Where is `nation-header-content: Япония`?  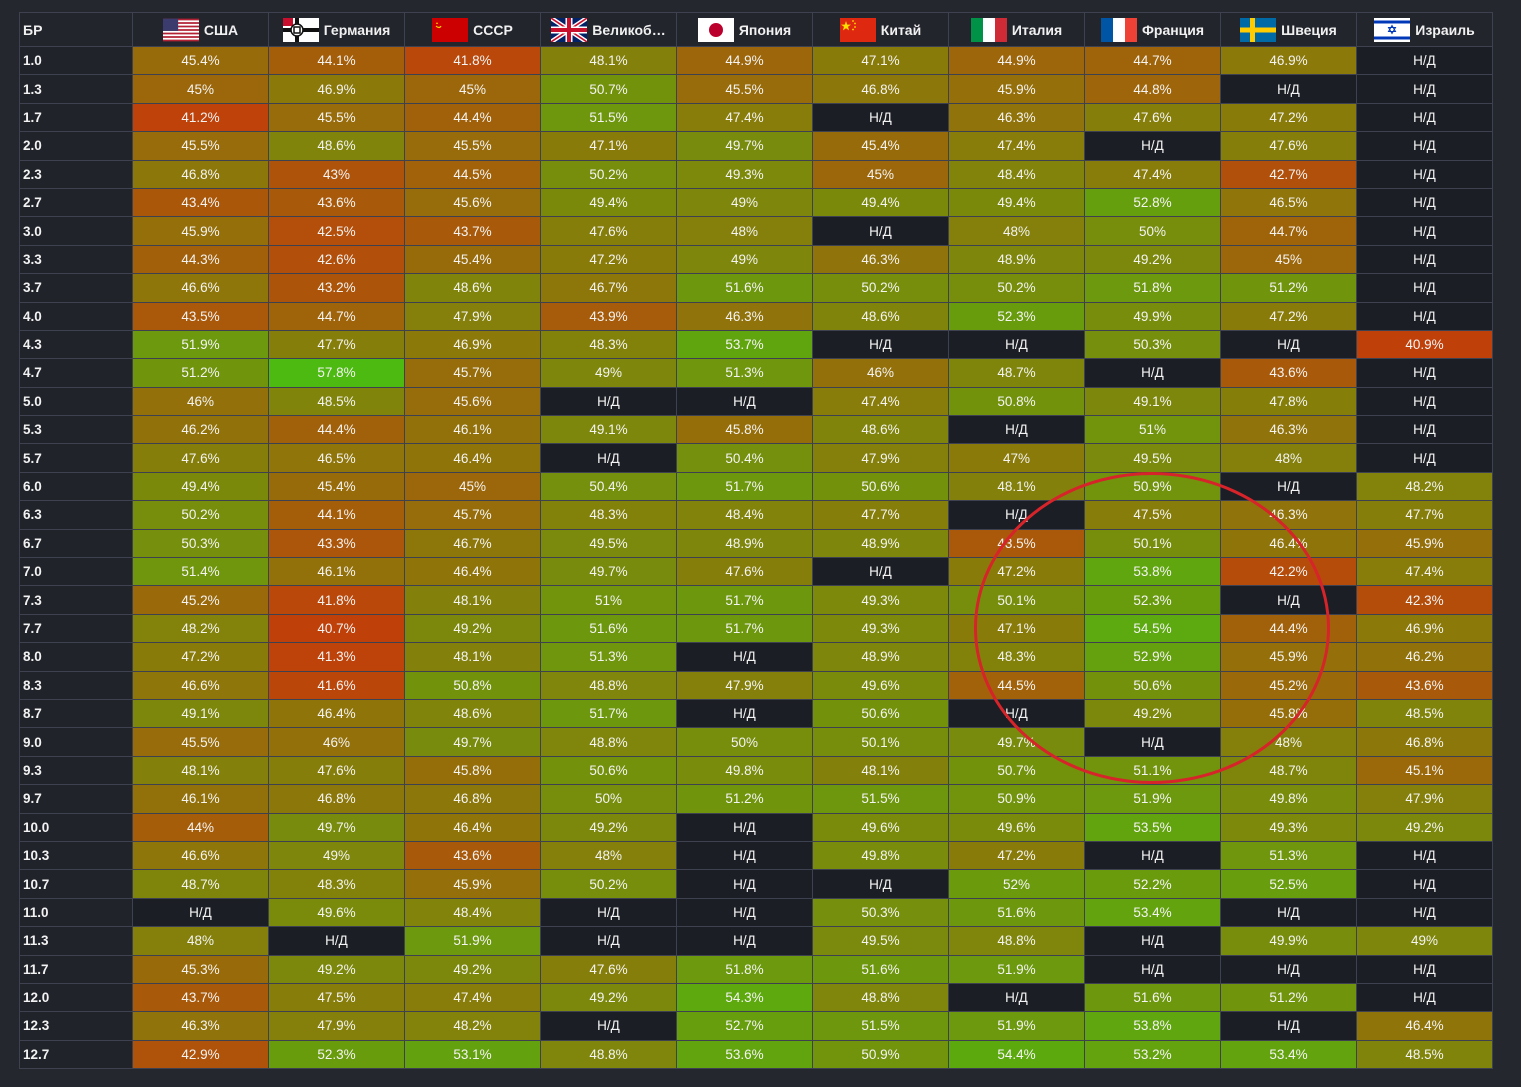 nation-header-content: Япония is located at coordinates (745, 29).